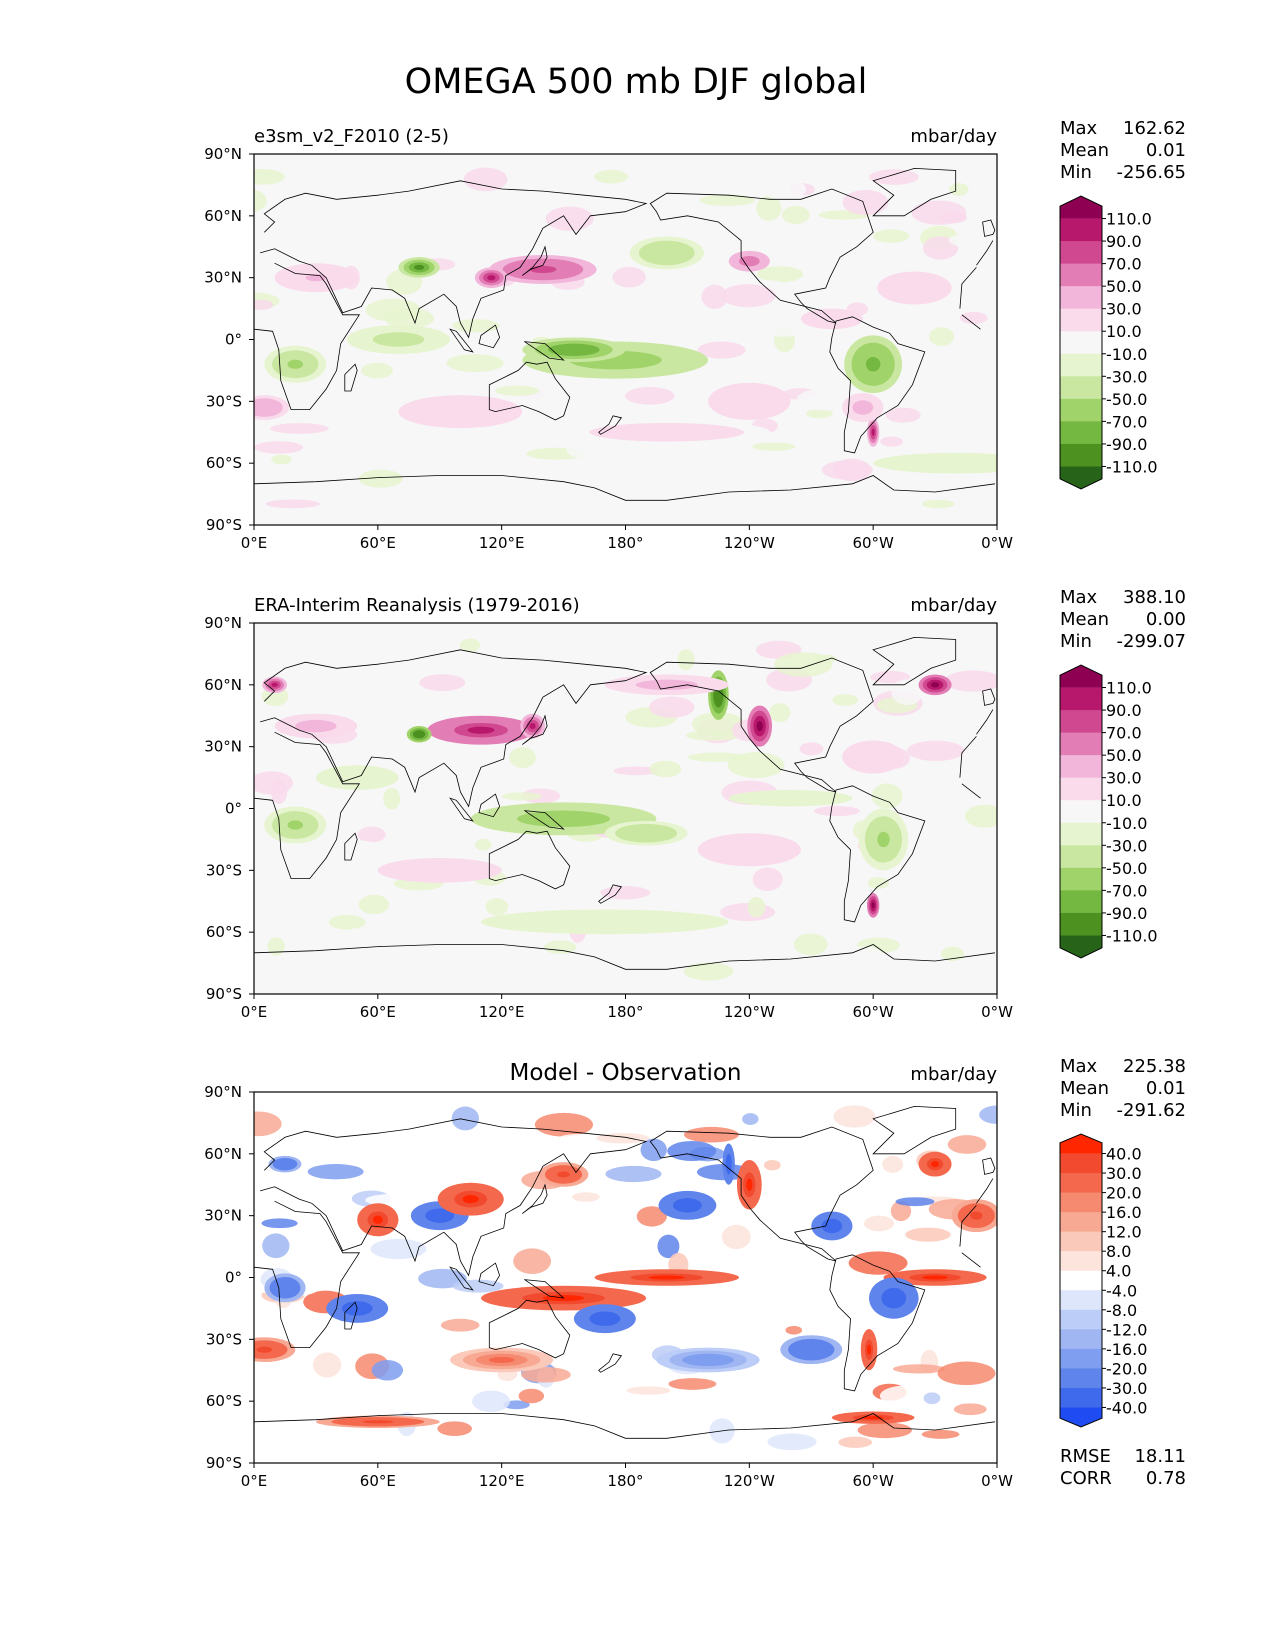  What do you see at coordinates (1126, 845) in the screenshot?
I see `colorbar-tick-label: -30.0` at bounding box center [1126, 845].